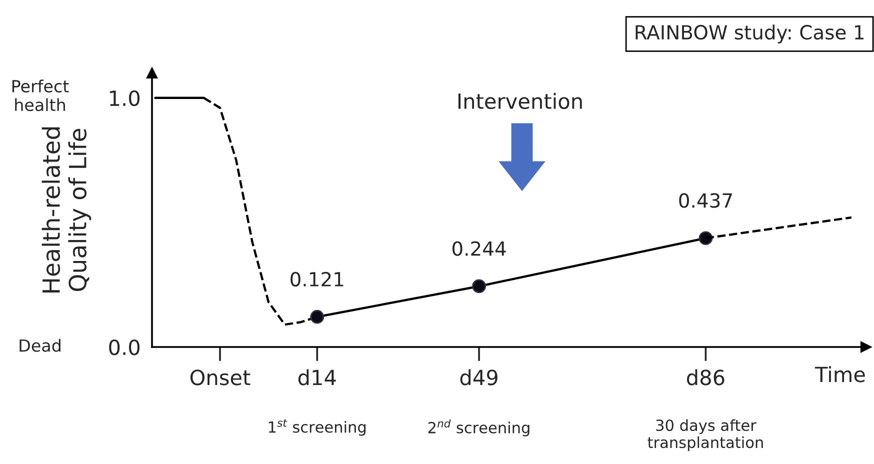  I want to click on y-tick-label: 0.0, so click(124, 347).